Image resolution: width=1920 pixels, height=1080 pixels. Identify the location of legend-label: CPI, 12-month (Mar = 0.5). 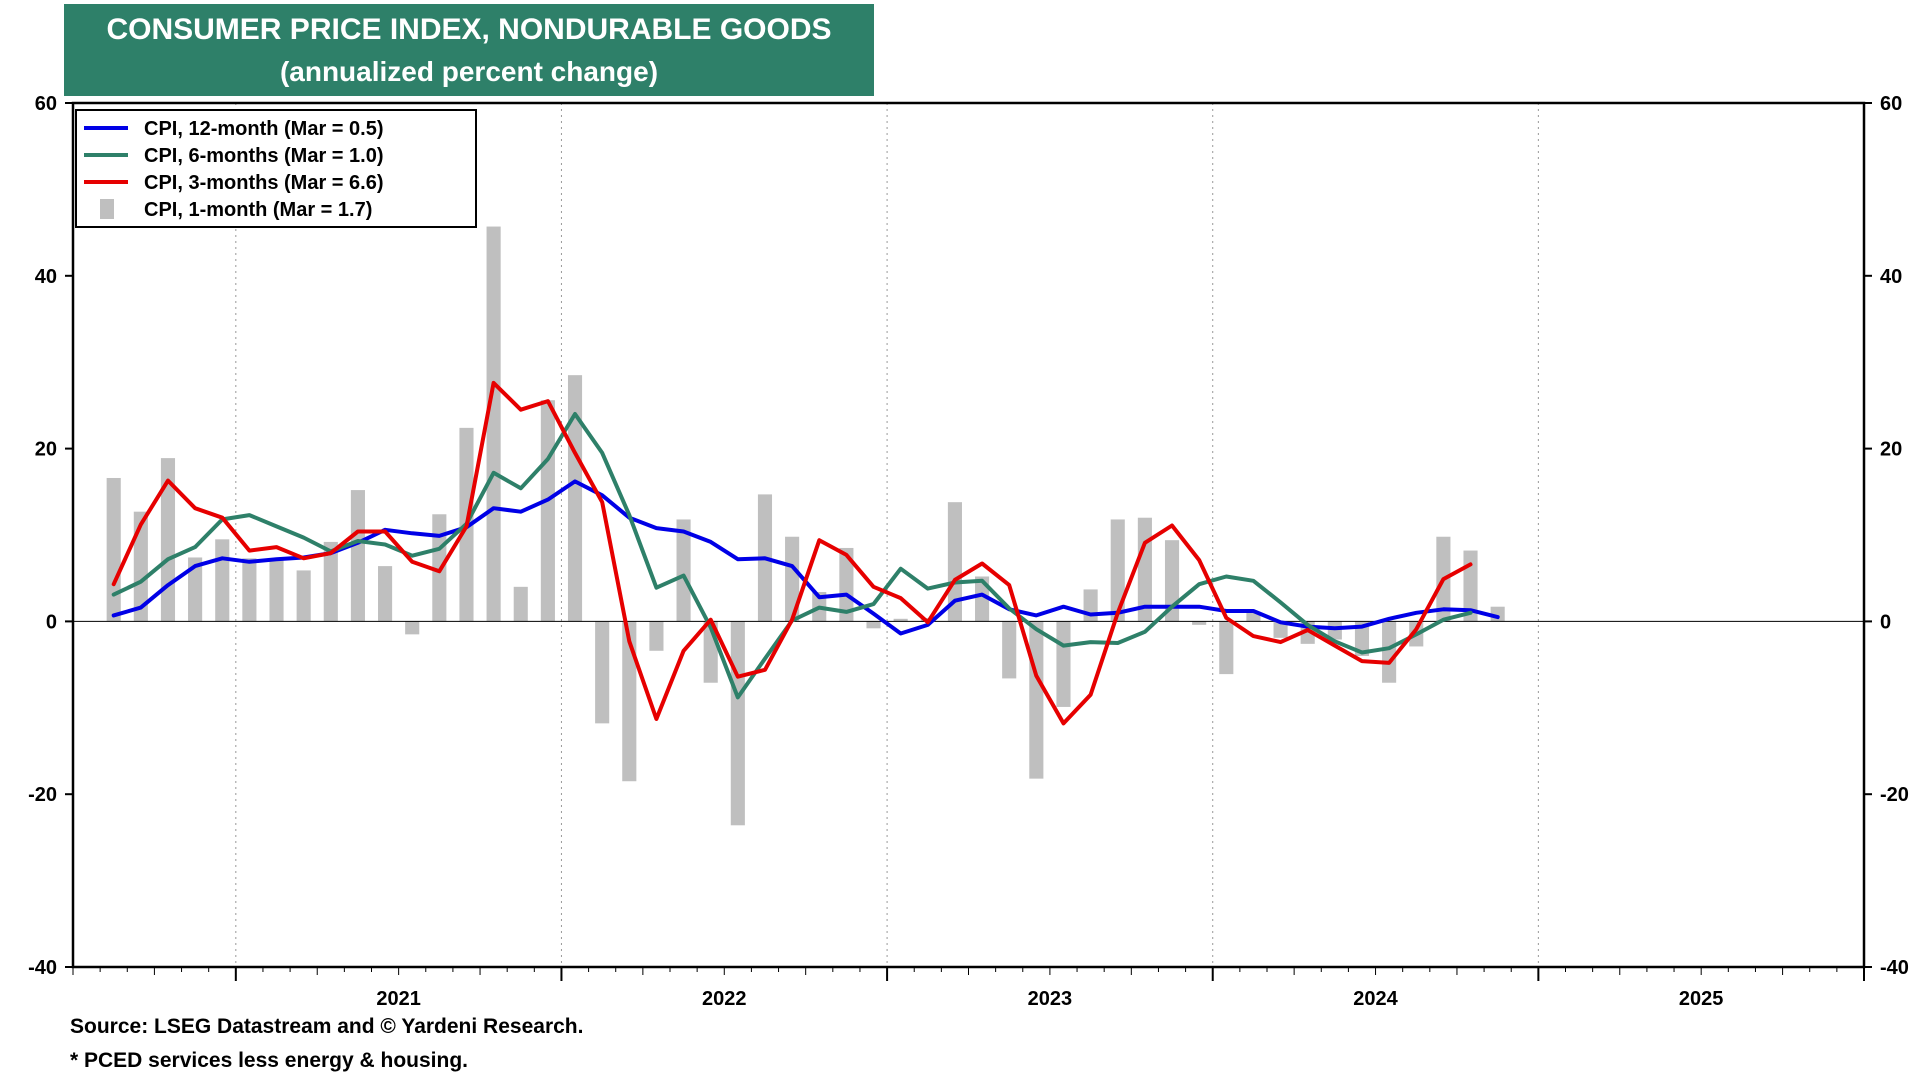
(264, 129).